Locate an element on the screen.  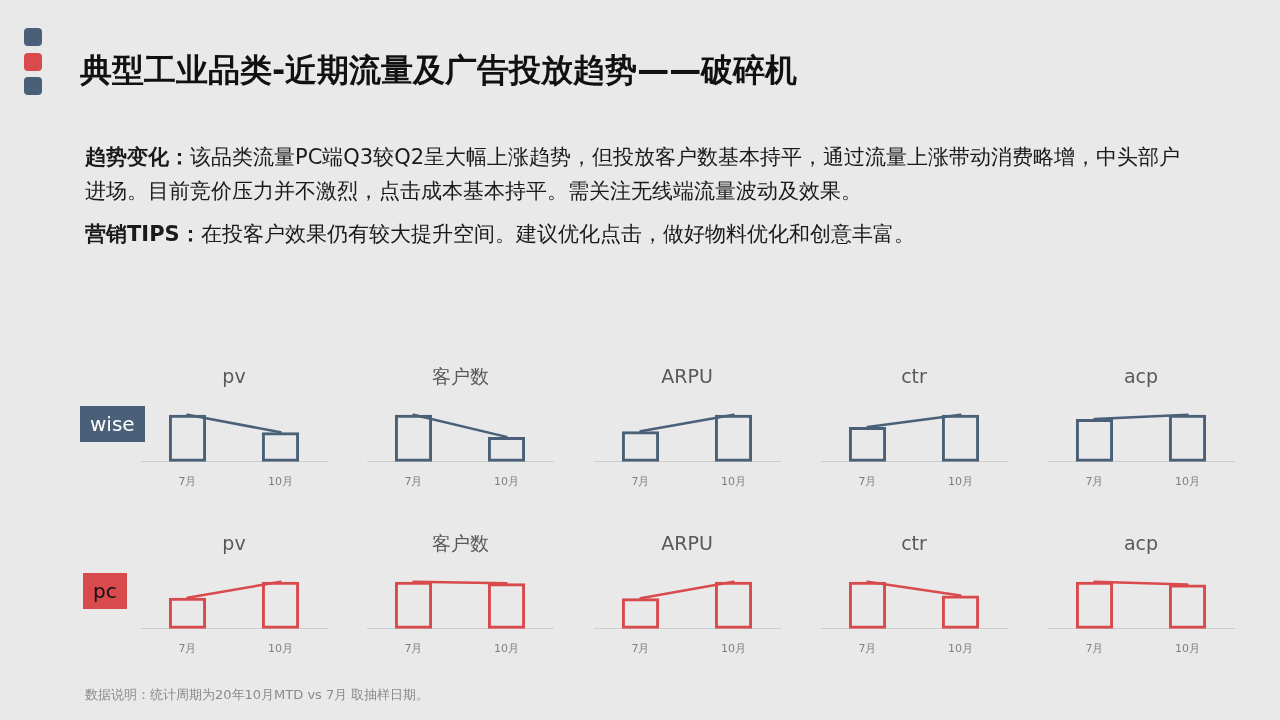
text: 趋势变化：该品类流量PC端Q3较Q2呈大幅上涨趋势，但投放客户数基本持平，通过流量上涨带动消费略增，中头部户进场。目前竞价压力并不激烈，点击成本基本持平。需关注无线端流量波动及效果。 is located at coordinates (633, 174).